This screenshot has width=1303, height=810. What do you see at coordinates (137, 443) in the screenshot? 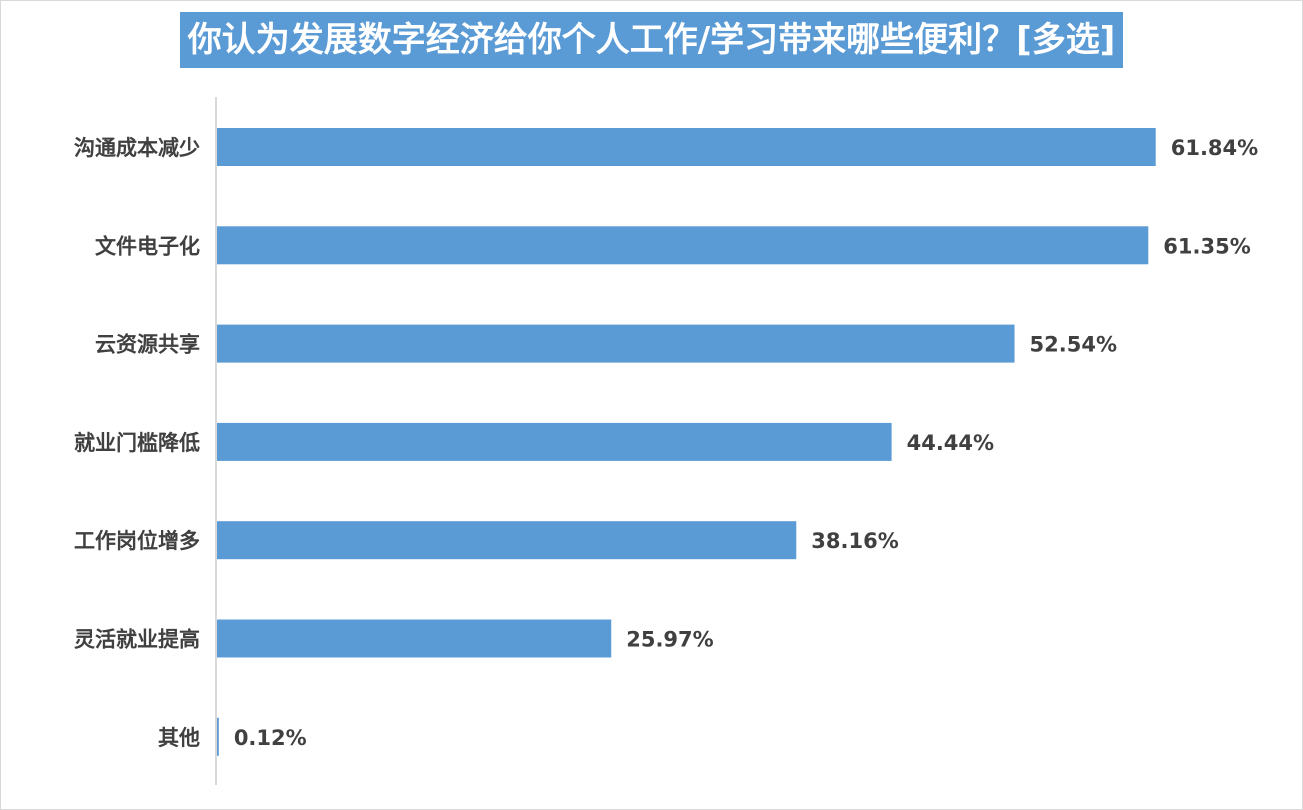
I see `category-label: 就业门槛降低` at bounding box center [137, 443].